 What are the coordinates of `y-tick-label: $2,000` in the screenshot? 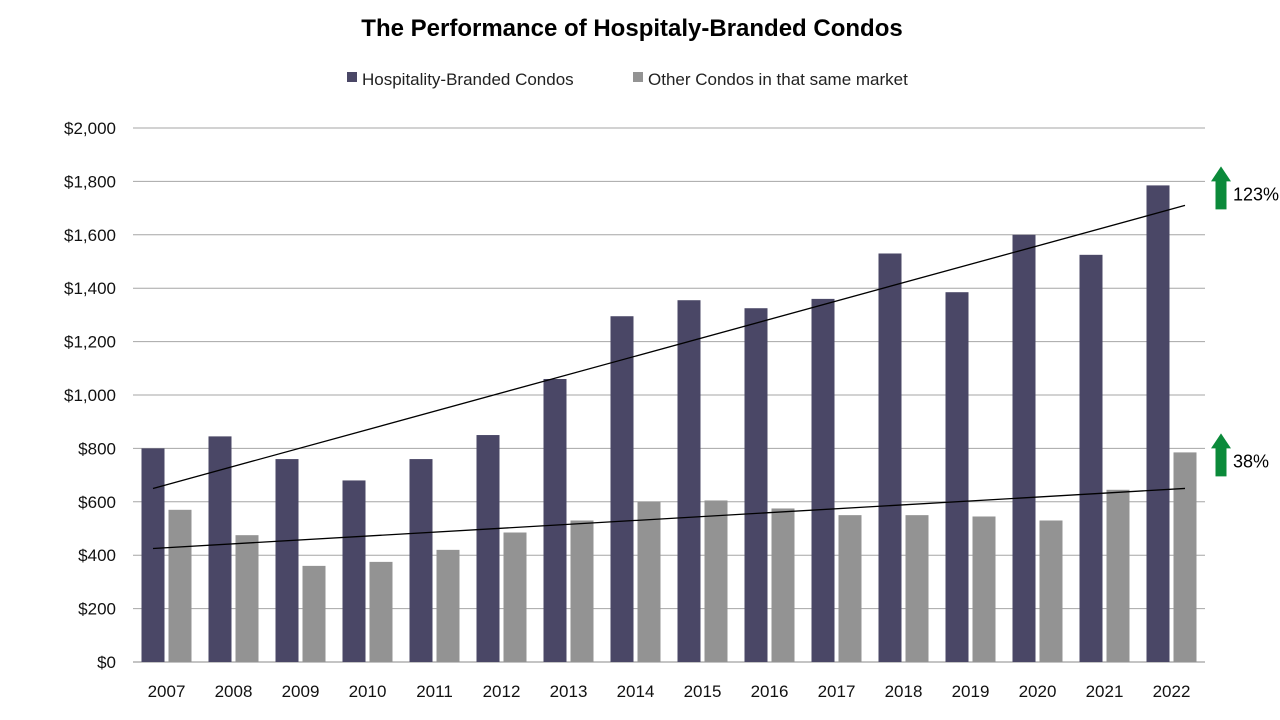 It's located at (90, 128).